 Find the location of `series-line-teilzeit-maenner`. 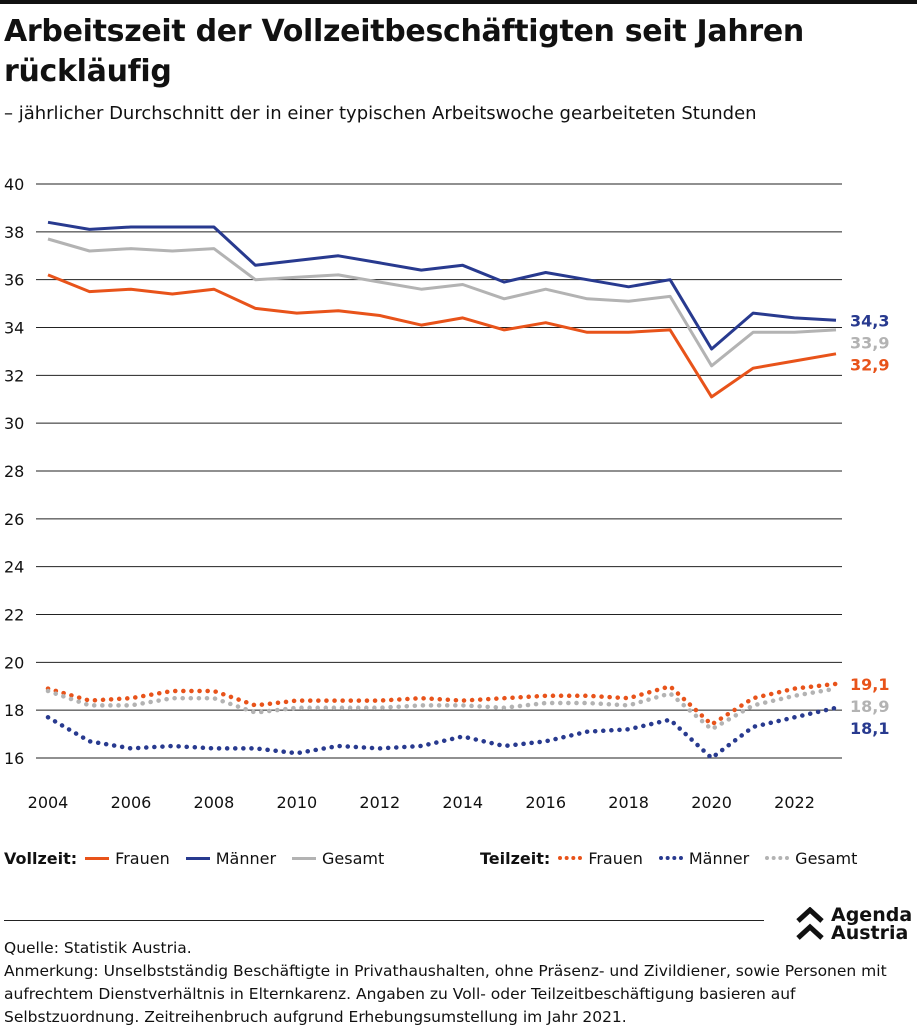

series-line-teilzeit-maenner is located at coordinates (442, 733).